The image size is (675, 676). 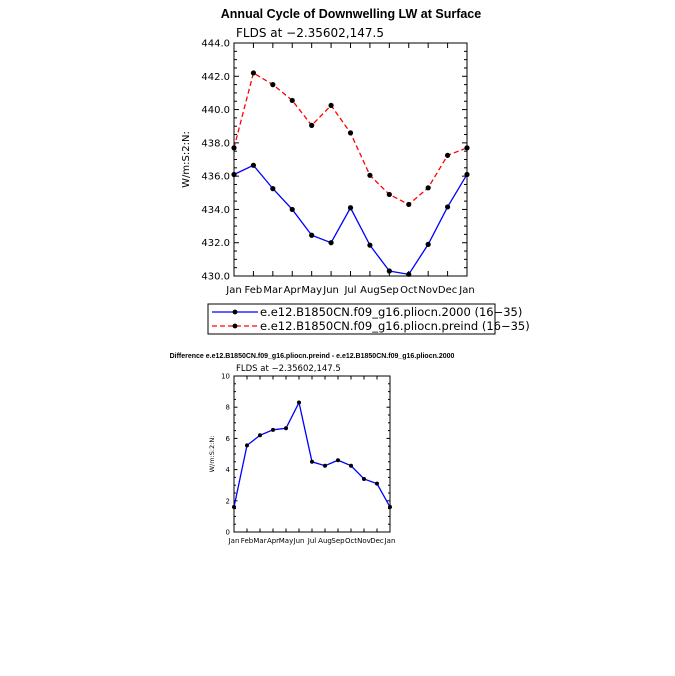 I want to click on y-tick-label: 2, so click(x=228, y=501).